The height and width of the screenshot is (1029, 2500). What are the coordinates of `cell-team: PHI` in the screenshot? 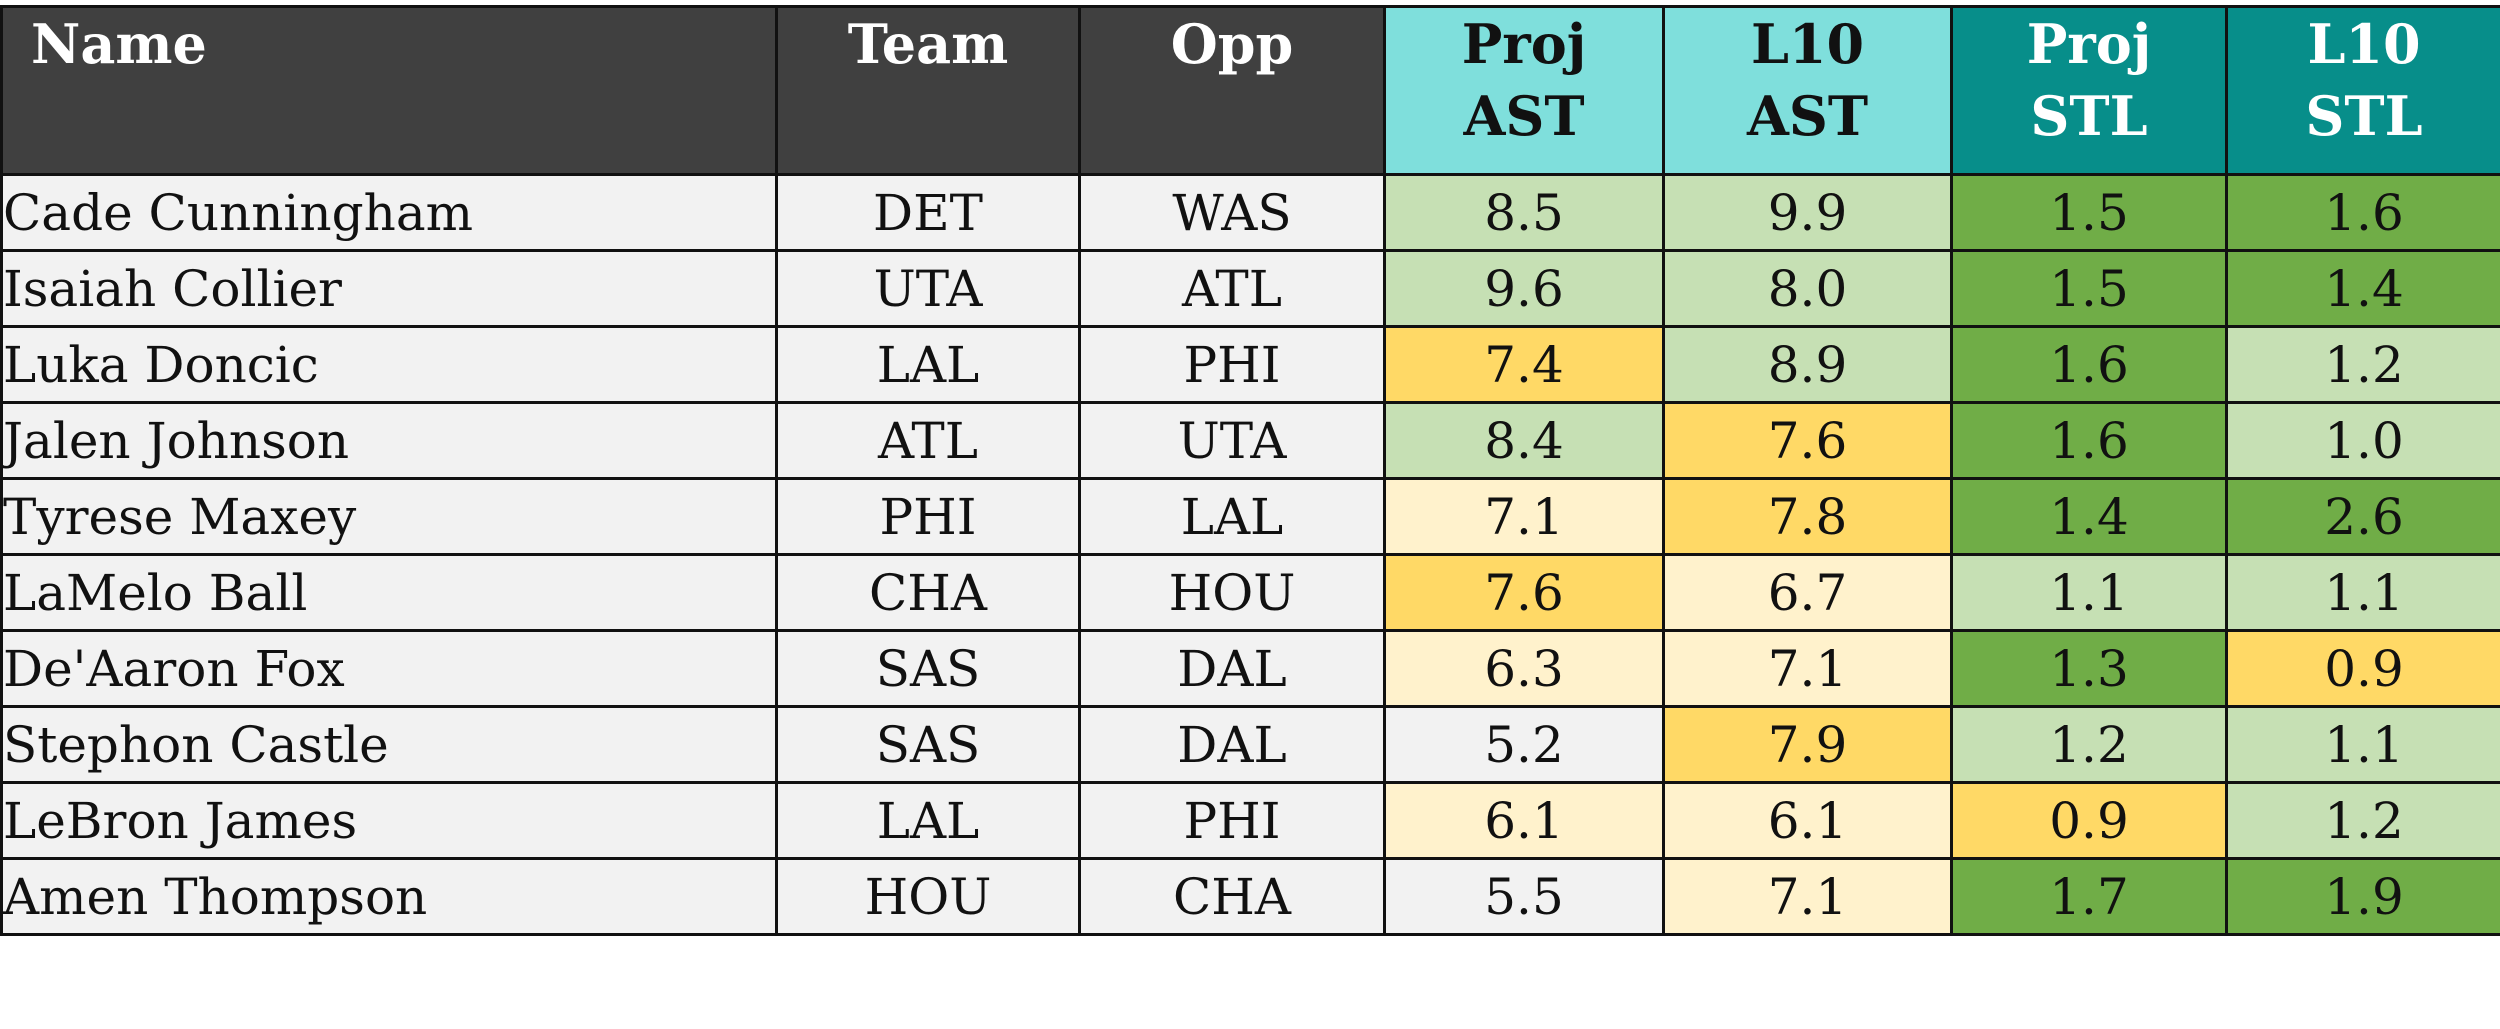 It's located at (928, 516).